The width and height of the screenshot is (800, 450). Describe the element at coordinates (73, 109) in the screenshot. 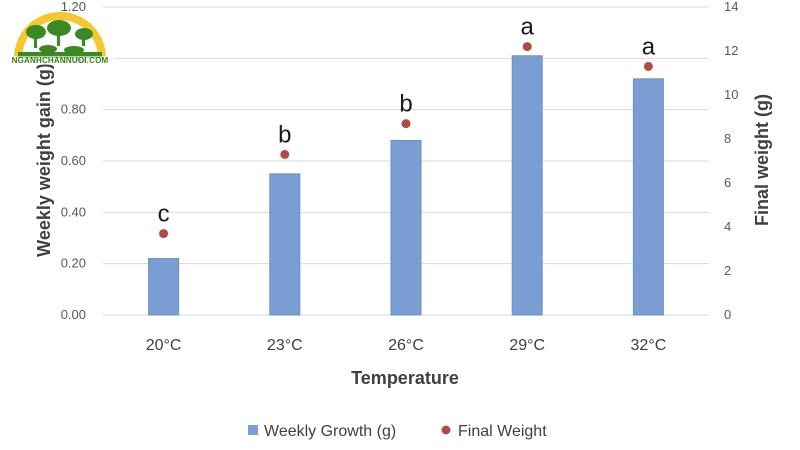

I see `y-tick-label: 0.80` at that location.